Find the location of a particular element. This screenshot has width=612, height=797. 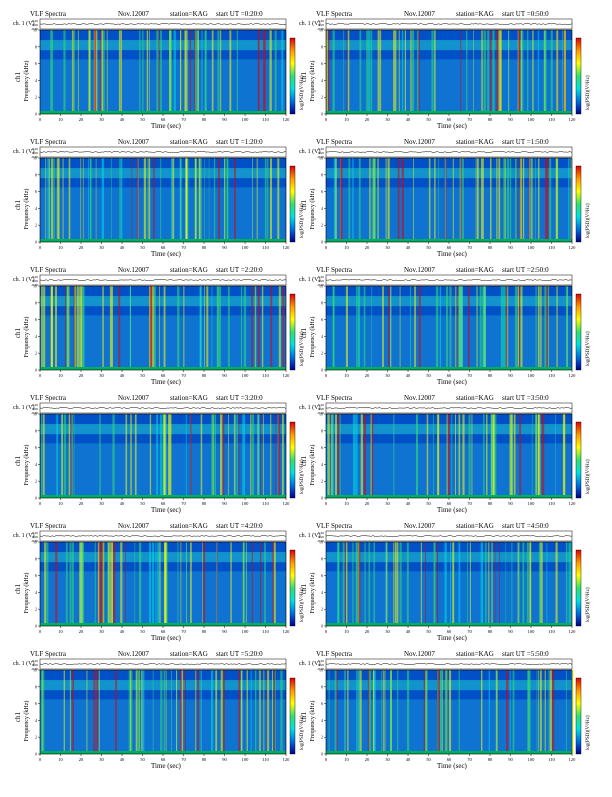

panel-start-time: start UT =2:20:0 is located at coordinates (239, 270).